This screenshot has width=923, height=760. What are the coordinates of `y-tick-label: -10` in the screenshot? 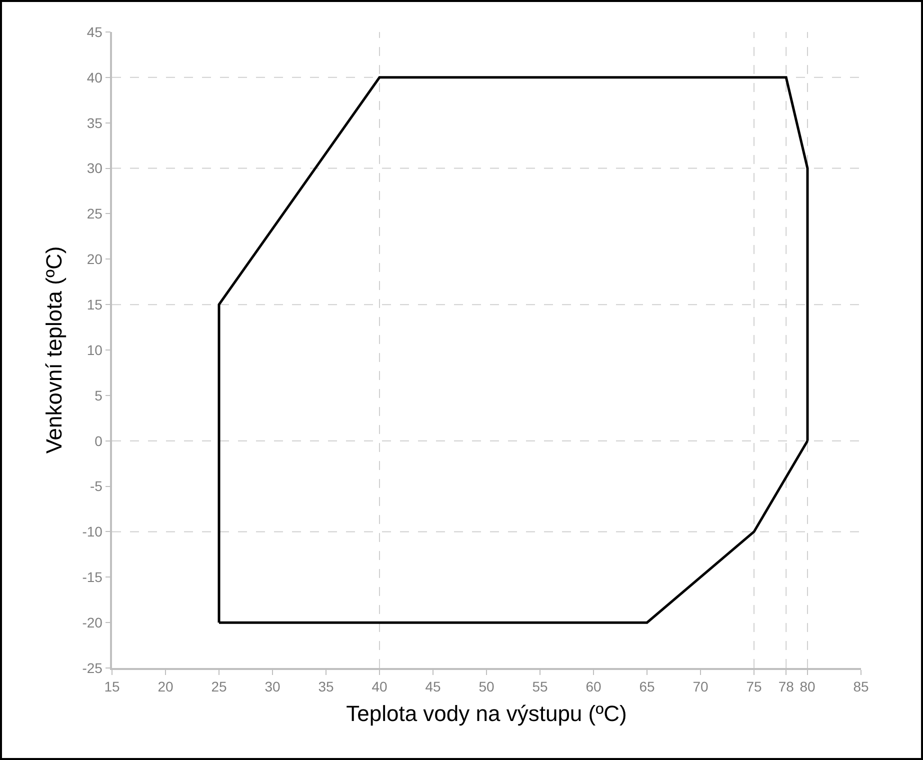 It's located at (92, 532).